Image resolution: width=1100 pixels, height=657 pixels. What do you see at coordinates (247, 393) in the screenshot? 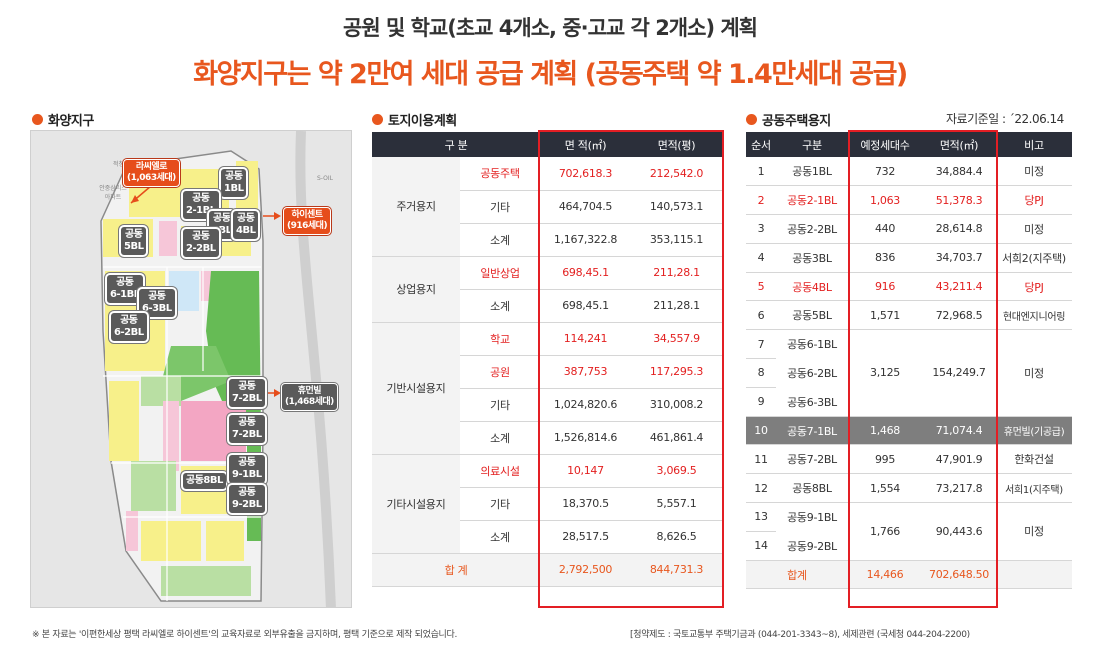
I see `block-label-7-2bl-a: 공동 7-2BL` at bounding box center [247, 393].